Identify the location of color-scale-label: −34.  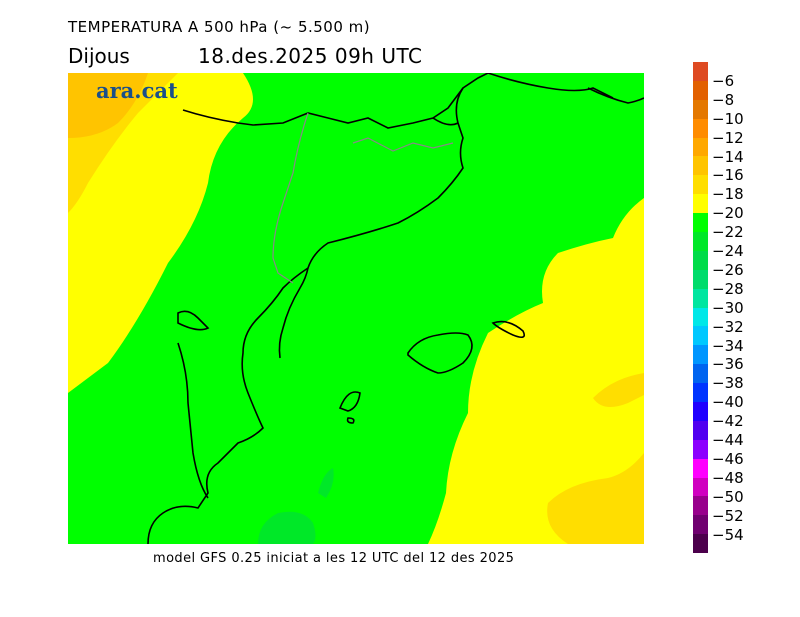
(728, 345).